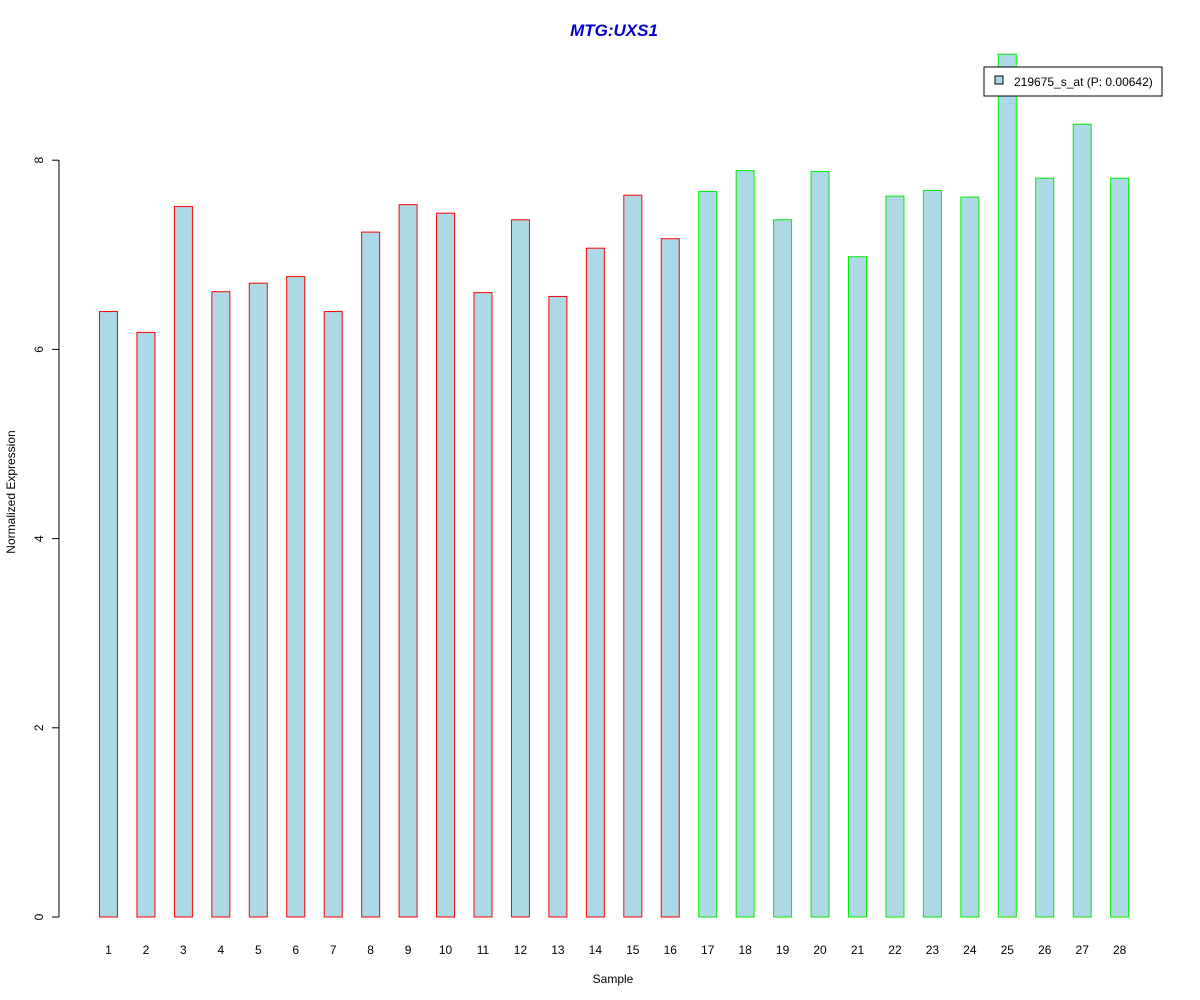 The image size is (1200, 1000). Describe the element at coordinates (858, 950) in the screenshot. I see `x-tick-label: 21` at that location.